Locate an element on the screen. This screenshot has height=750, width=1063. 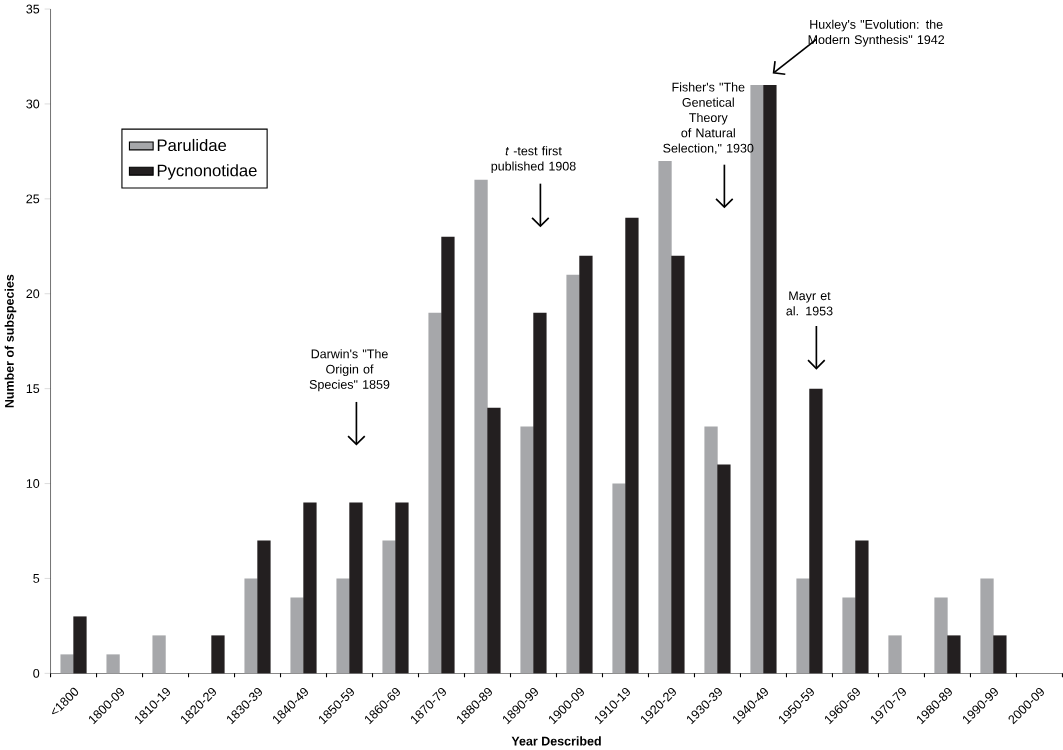
legend-label: Parulidae is located at coordinates (192, 145).